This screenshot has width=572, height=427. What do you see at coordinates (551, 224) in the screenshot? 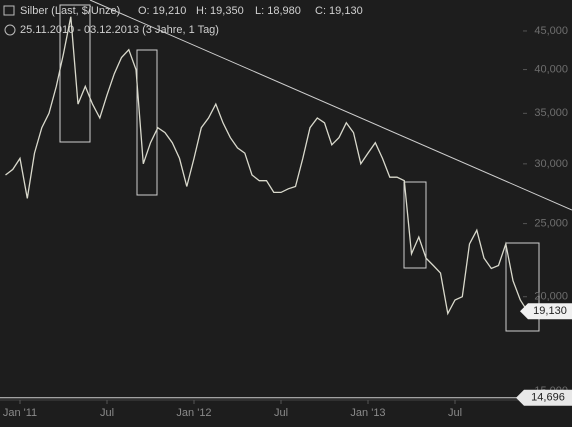
I see `y-tick-label: 25,000` at bounding box center [551, 224].